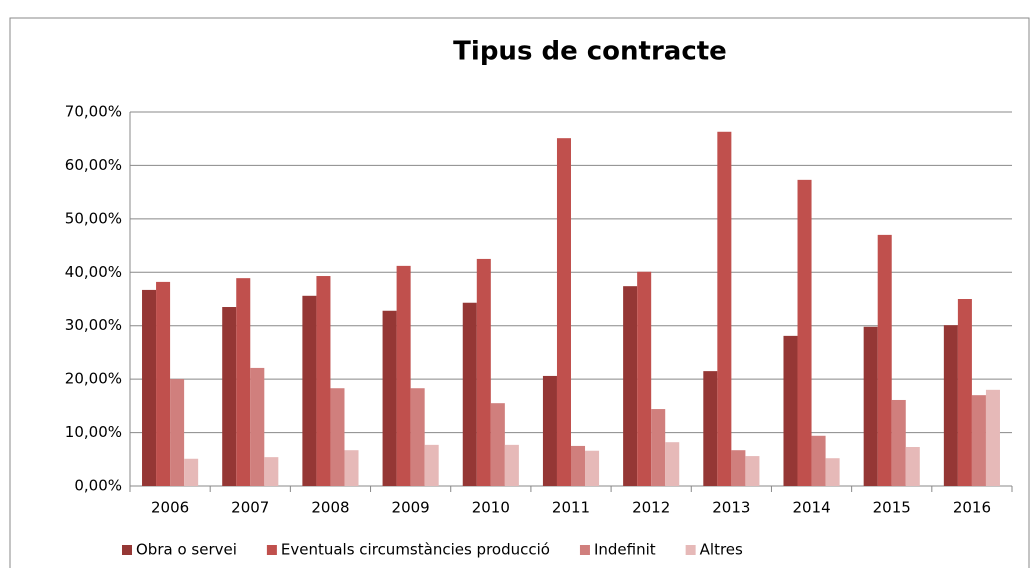  What do you see at coordinates (721, 550) in the screenshot?
I see `legend-label: Altres` at bounding box center [721, 550].